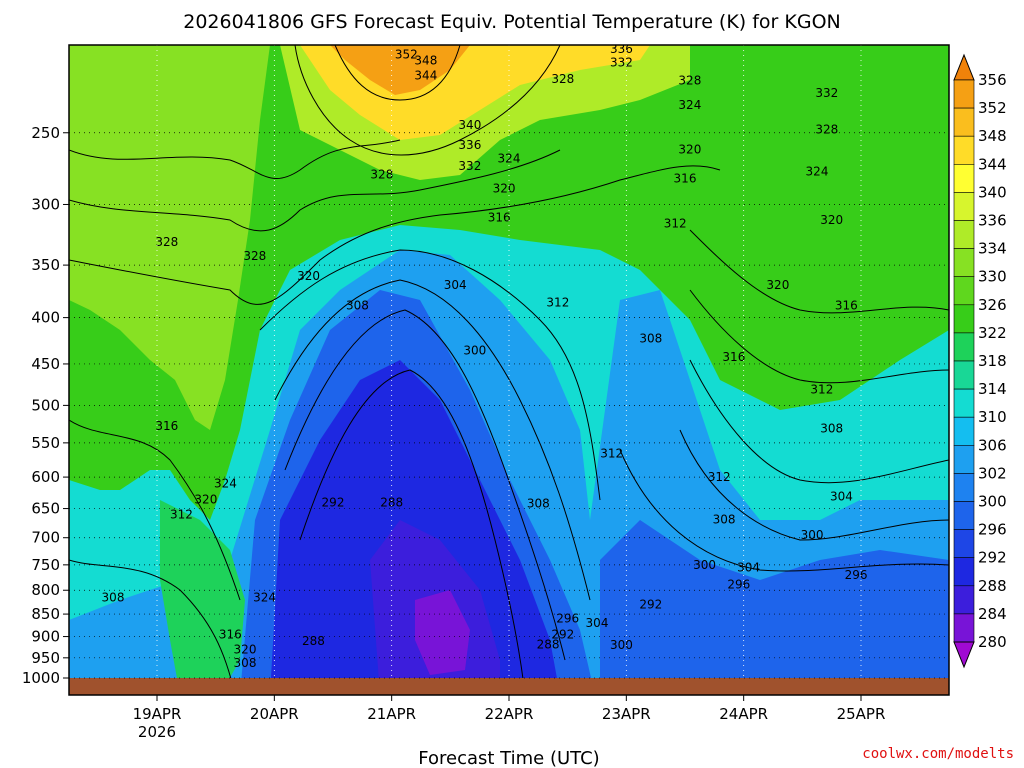  I want to click on x-tick-label: 22APR, so click(509, 714).